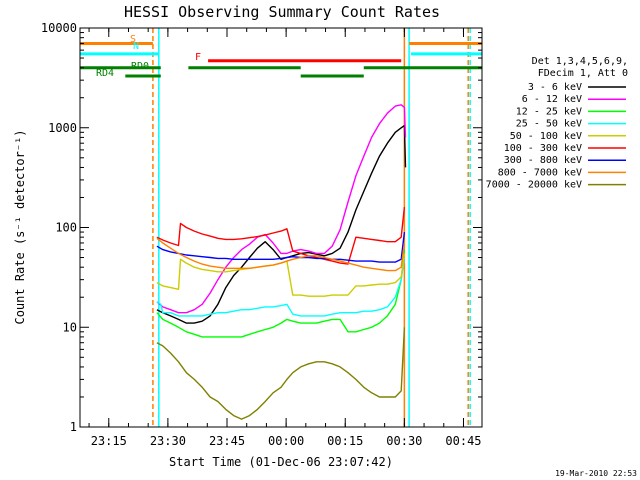 This screenshot has width=640, height=480. What do you see at coordinates (227, 441) in the screenshot?
I see `x-tick-label: 23:45` at bounding box center [227, 441].